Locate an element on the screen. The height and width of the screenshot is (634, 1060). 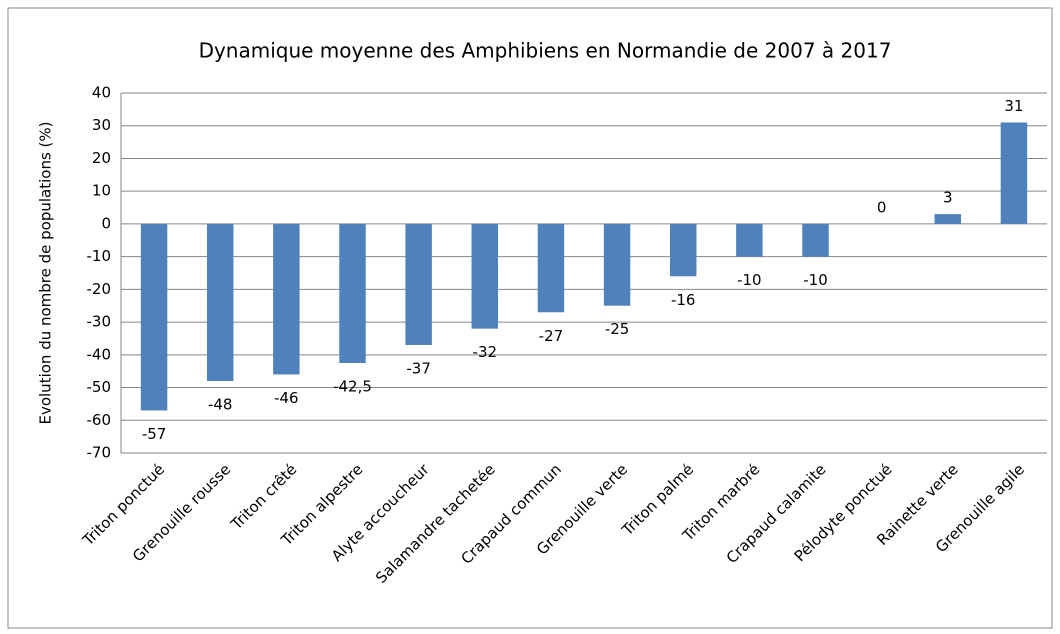
data-label: -57 is located at coordinates (154, 434).